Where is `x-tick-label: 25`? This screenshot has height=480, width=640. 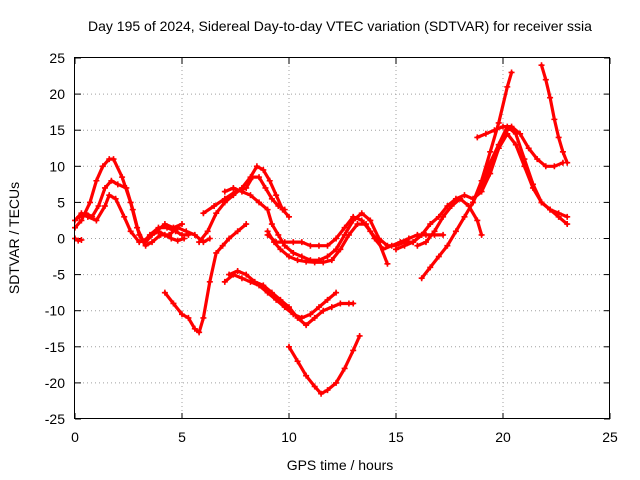 x-tick-label: 25 is located at coordinates (610, 437).